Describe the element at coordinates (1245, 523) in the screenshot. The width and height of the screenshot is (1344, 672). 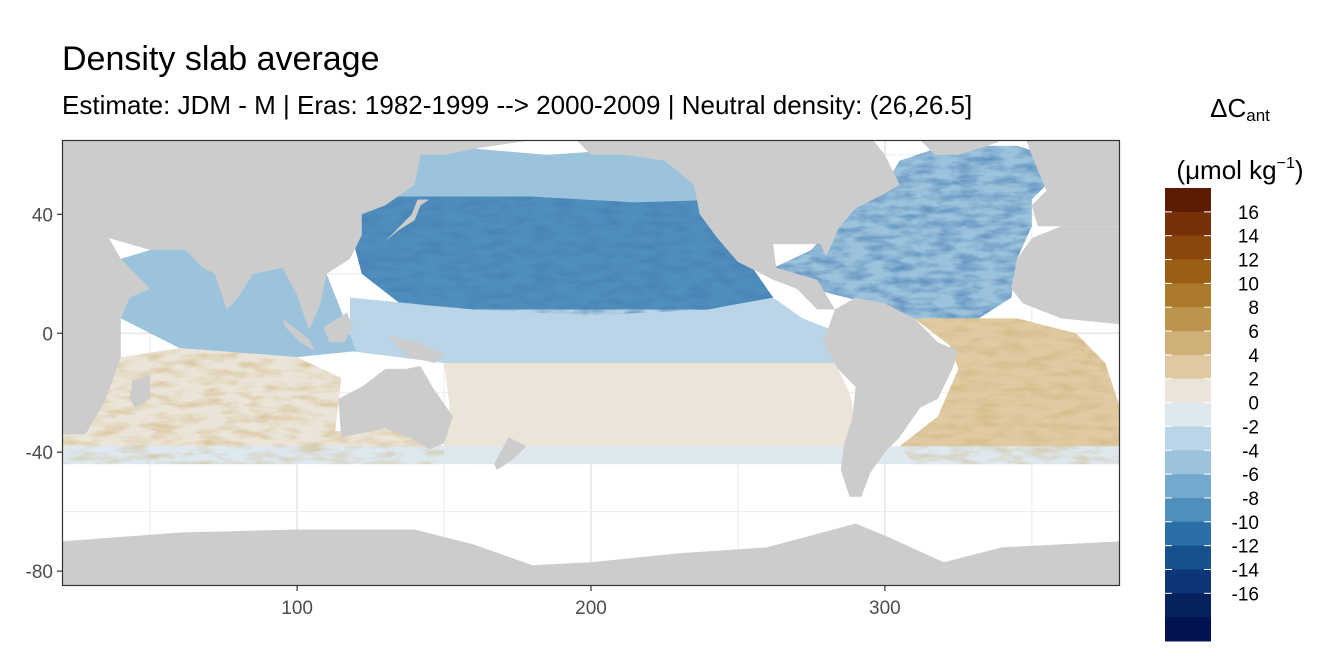
I see `legend-label: -10` at that location.